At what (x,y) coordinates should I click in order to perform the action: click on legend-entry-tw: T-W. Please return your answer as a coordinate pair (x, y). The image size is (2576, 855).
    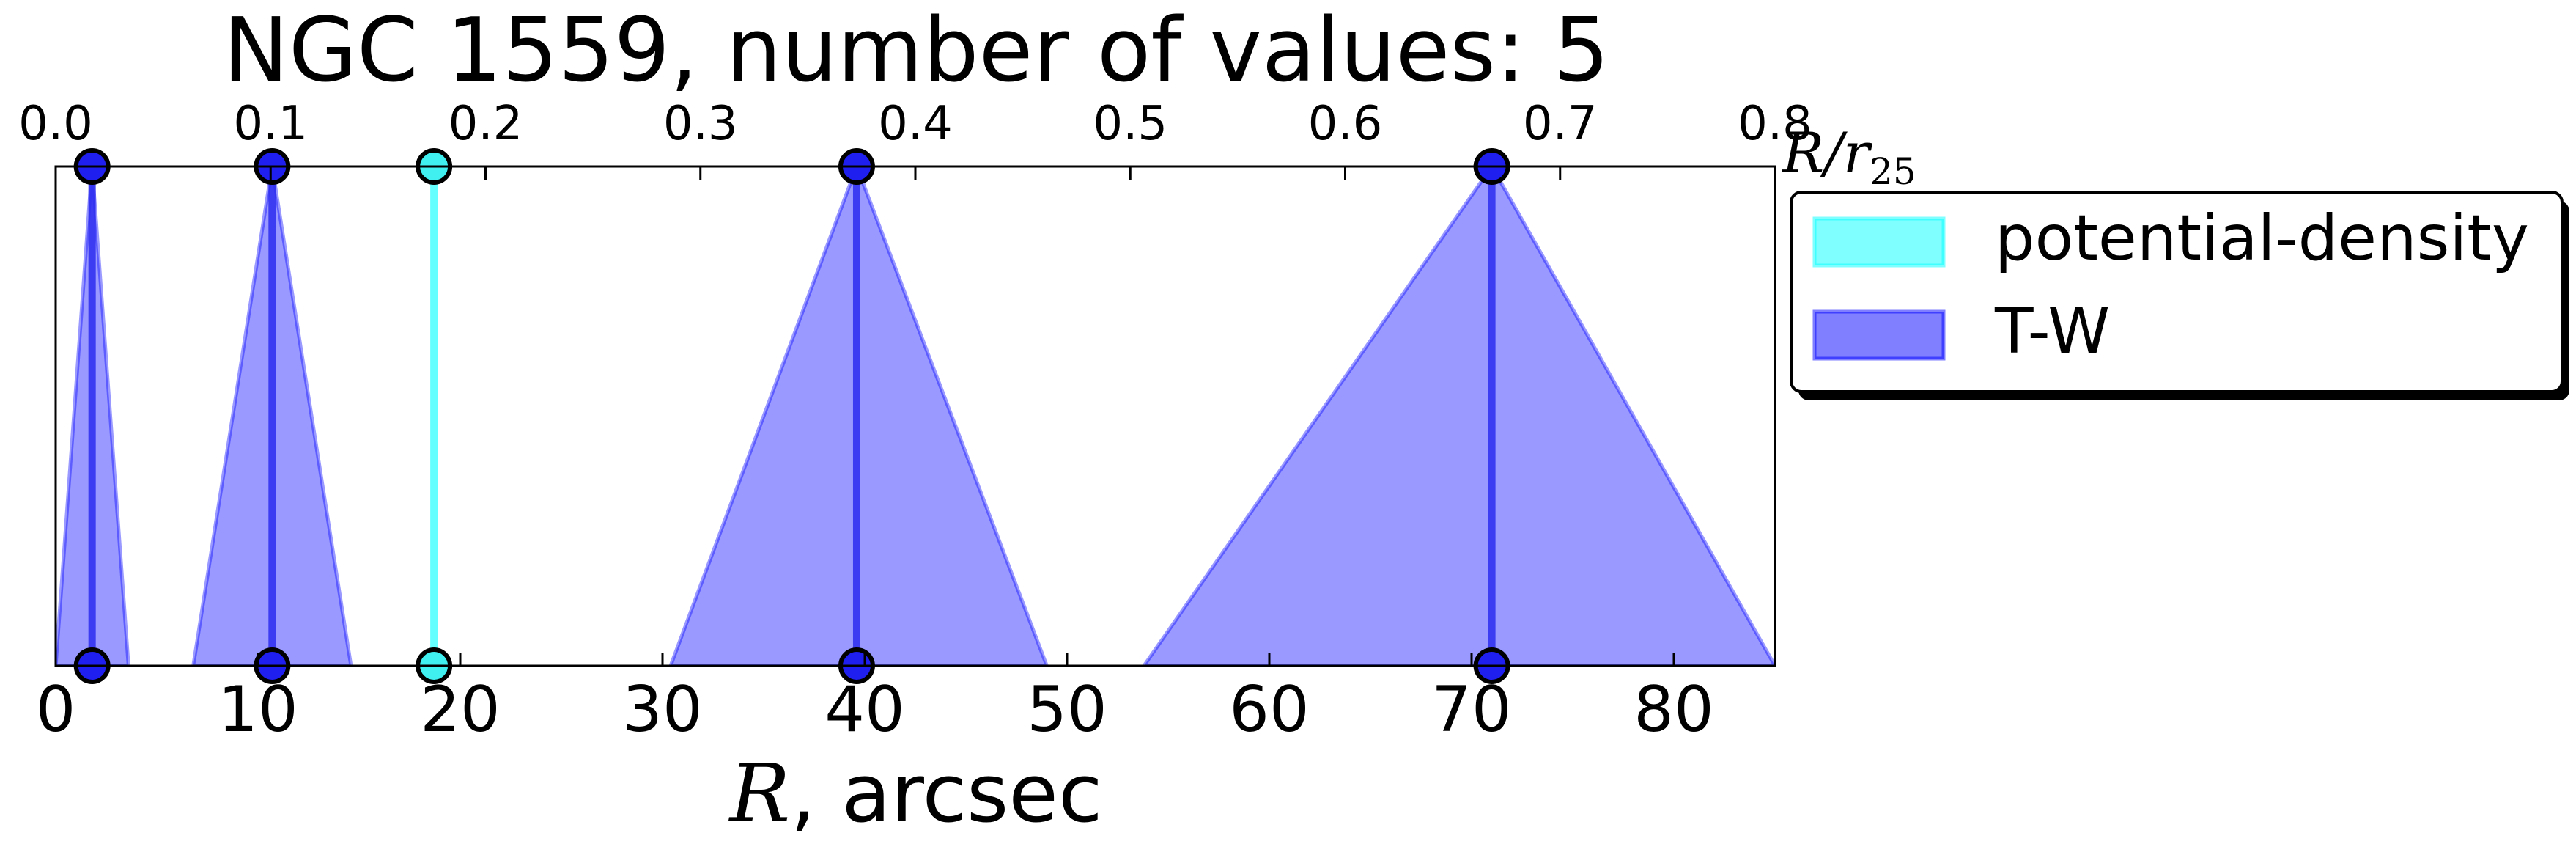
    Looking at the image, I should click on (1961, 331).